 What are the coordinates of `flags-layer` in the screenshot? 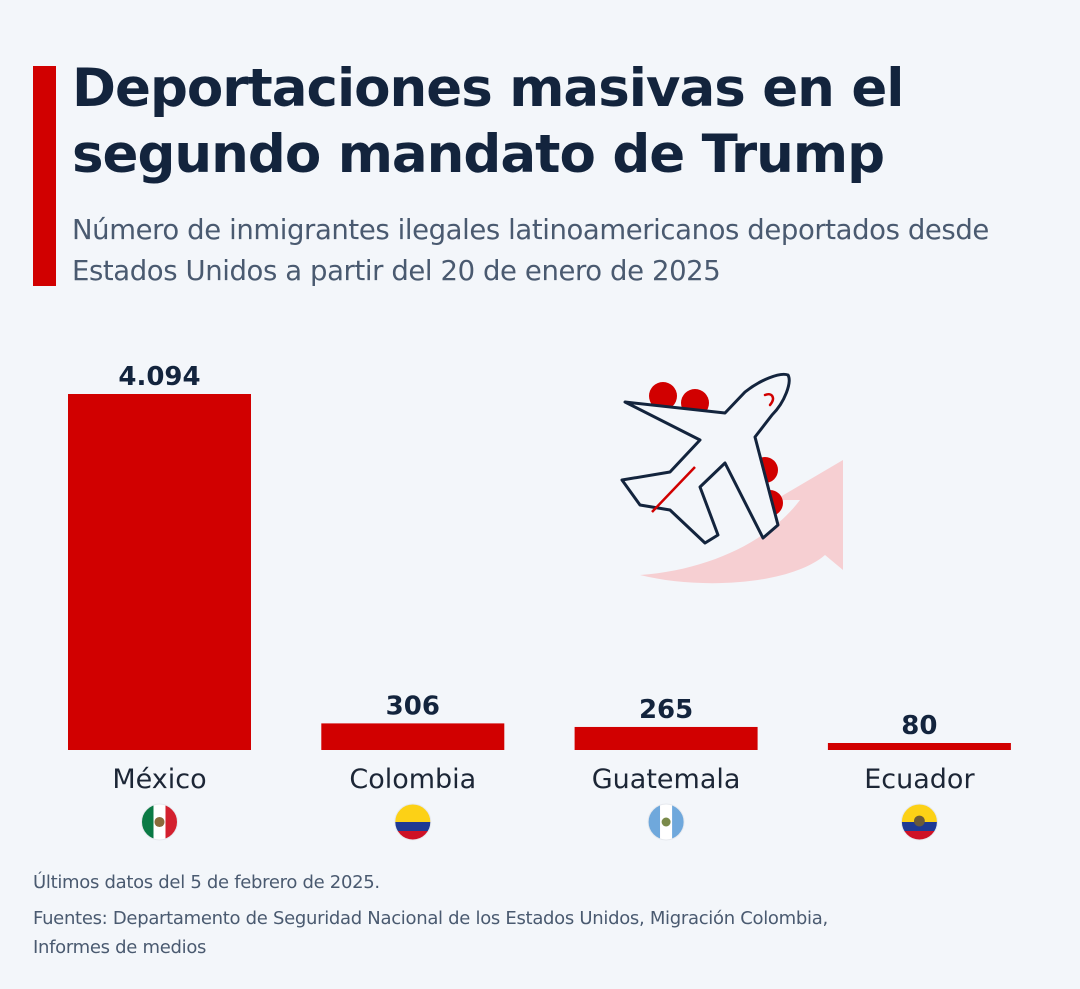 It's located at (539, 822).